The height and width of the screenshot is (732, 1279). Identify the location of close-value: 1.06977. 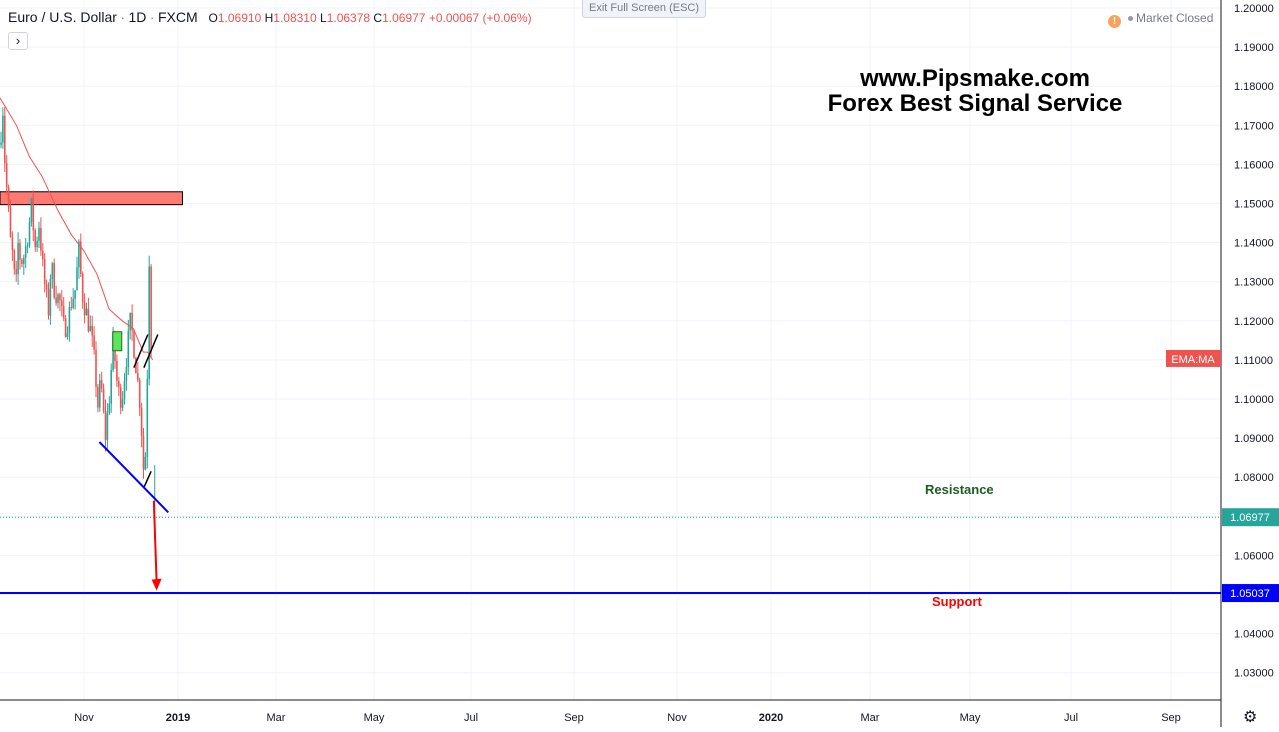
(404, 18).